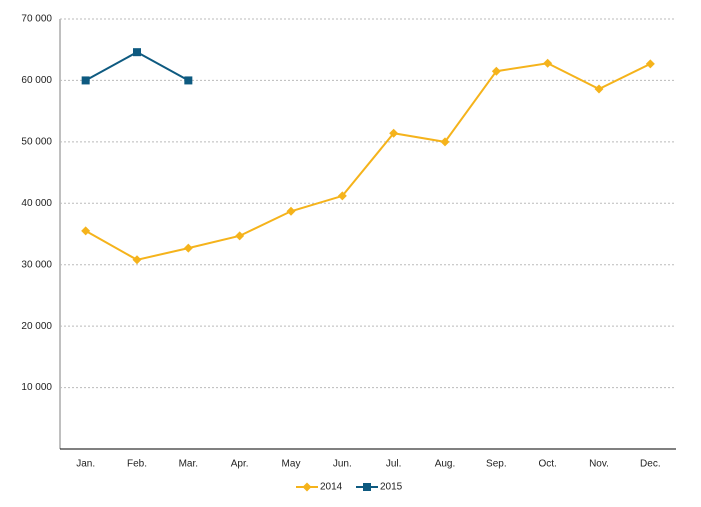 The width and height of the screenshot is (701, 507). I want to click on y-tick-label: 40 000, so click(36, 203).